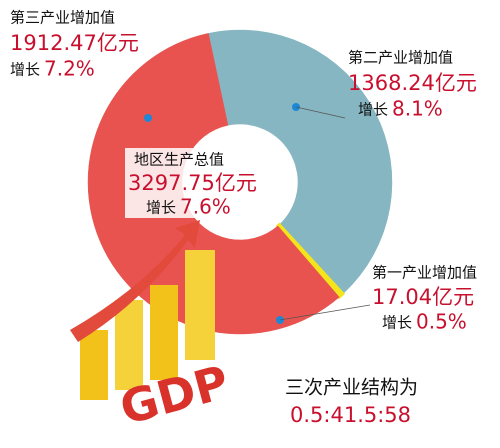 The width and height of the screenshot is (500, 448). I want to click on label-name: 第二产业增加值, so click(400, 58).